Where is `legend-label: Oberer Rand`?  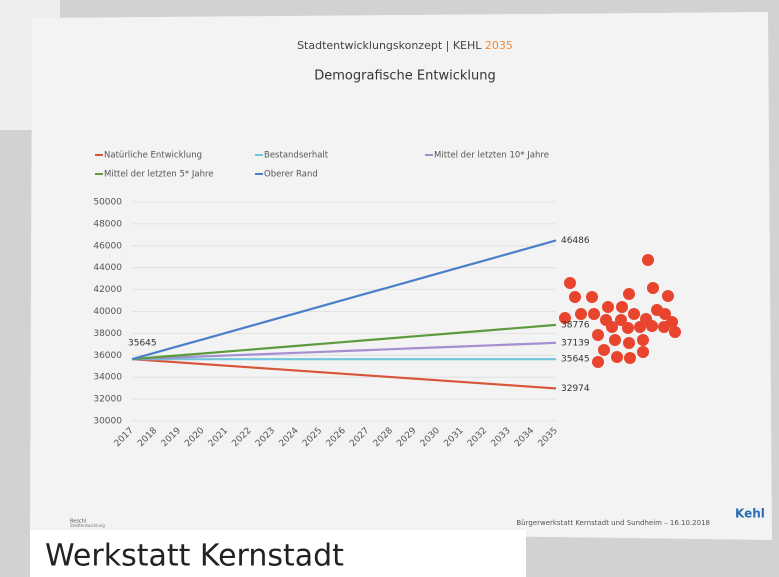
legend-label: Oberer Rand is located at coordinates (291, 175).